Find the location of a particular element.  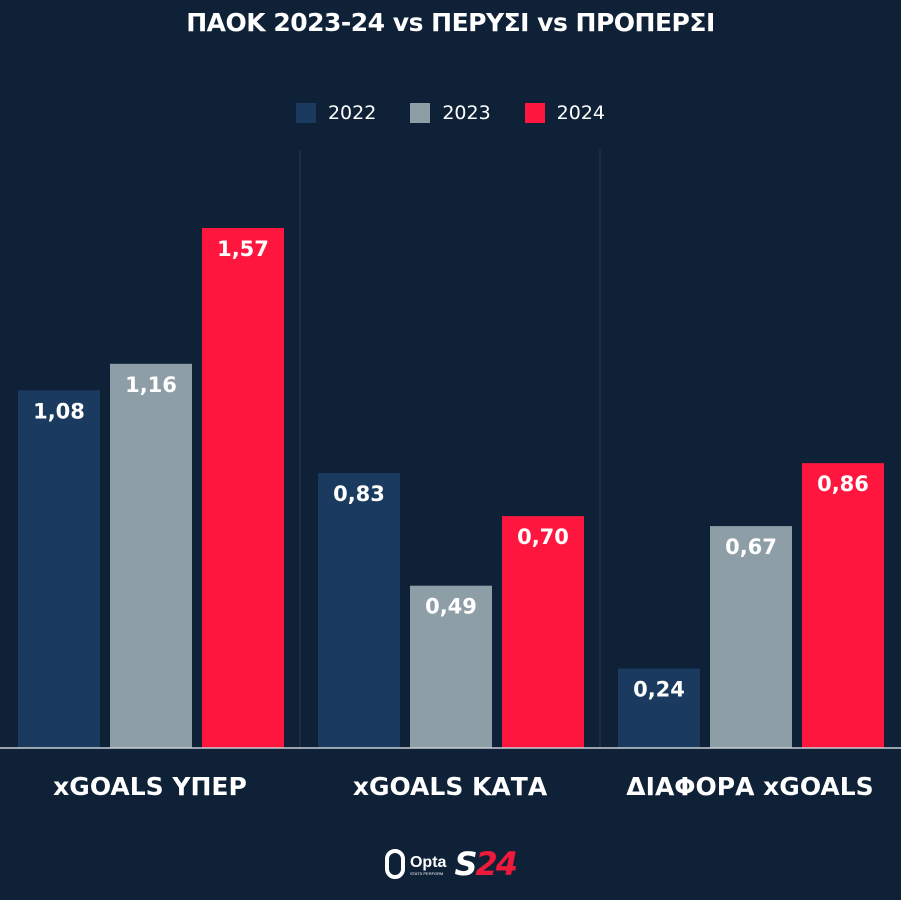

bar-label-2022-2: 0,24 is located at coordinates (659, 690).